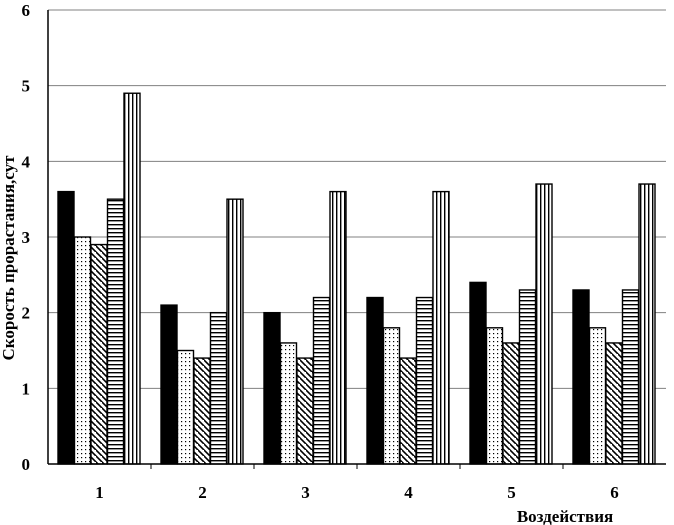  Describe the element at coordinates (565, 516) in the screenshot. I see `x-axis-title: Воздействия` at that location.